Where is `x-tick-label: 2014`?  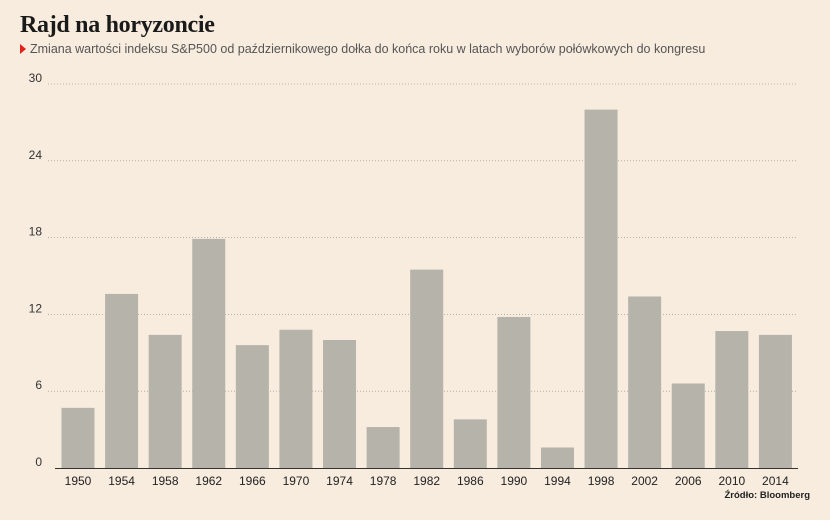
x-tick-label: 2014 is located at coordinates (775, 481).